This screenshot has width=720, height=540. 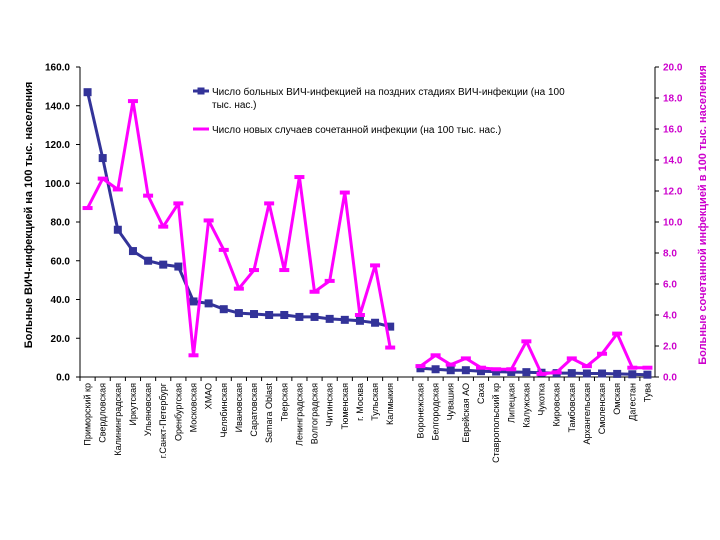 I want to click on right-axis-ticks: 0.0 2.0 4.0 6.0 8.0 10.0 12.0 14.0 16.0 18.0 20.0, so click(x=669, y=223).